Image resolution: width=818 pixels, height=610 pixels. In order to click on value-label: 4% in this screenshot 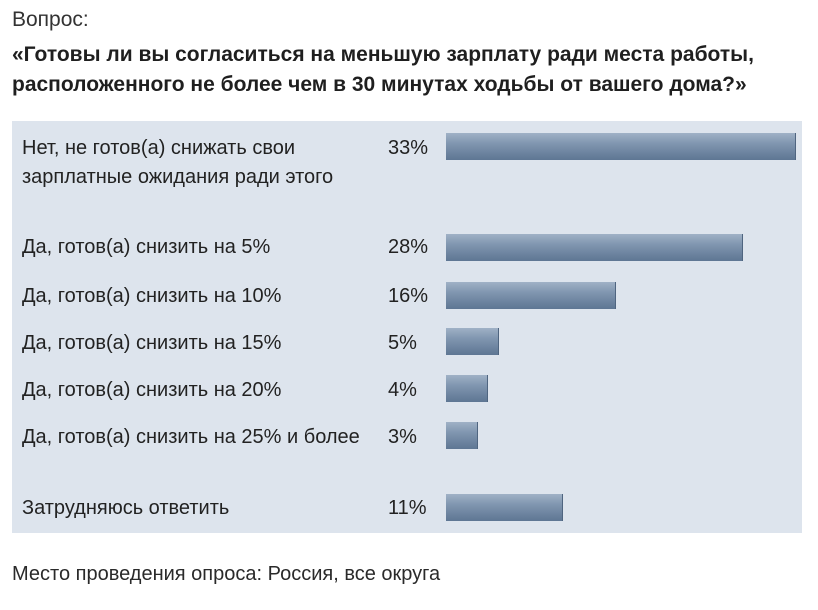, I will do `click(402, 390)`.